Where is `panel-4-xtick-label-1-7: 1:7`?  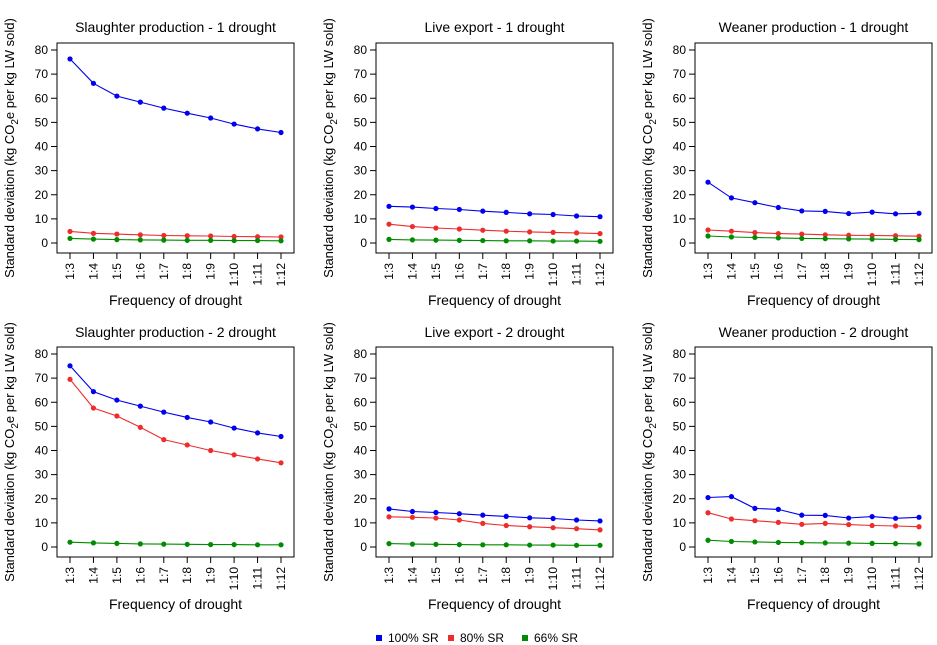
panel-4-xtick-label-1-7: 1:7 is located at coordinates (164, 575).